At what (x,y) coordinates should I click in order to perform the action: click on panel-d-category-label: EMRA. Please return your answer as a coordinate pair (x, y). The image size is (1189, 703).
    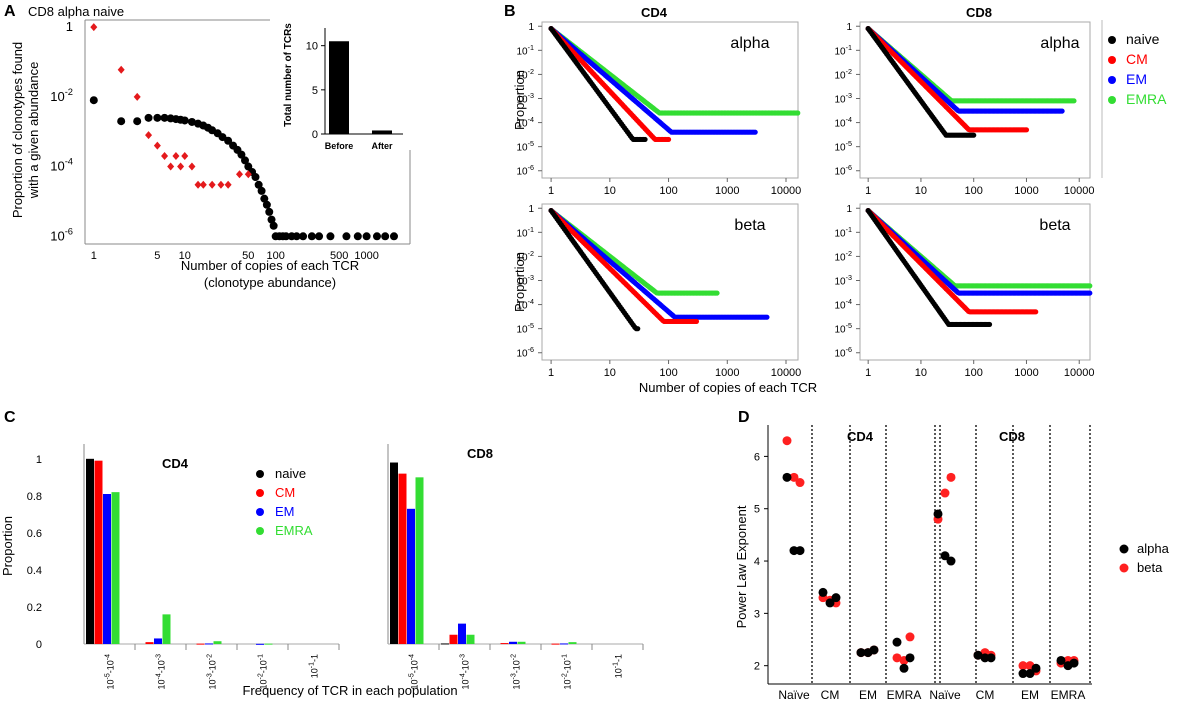
    Looking at the image, I should click on (1068, 695).